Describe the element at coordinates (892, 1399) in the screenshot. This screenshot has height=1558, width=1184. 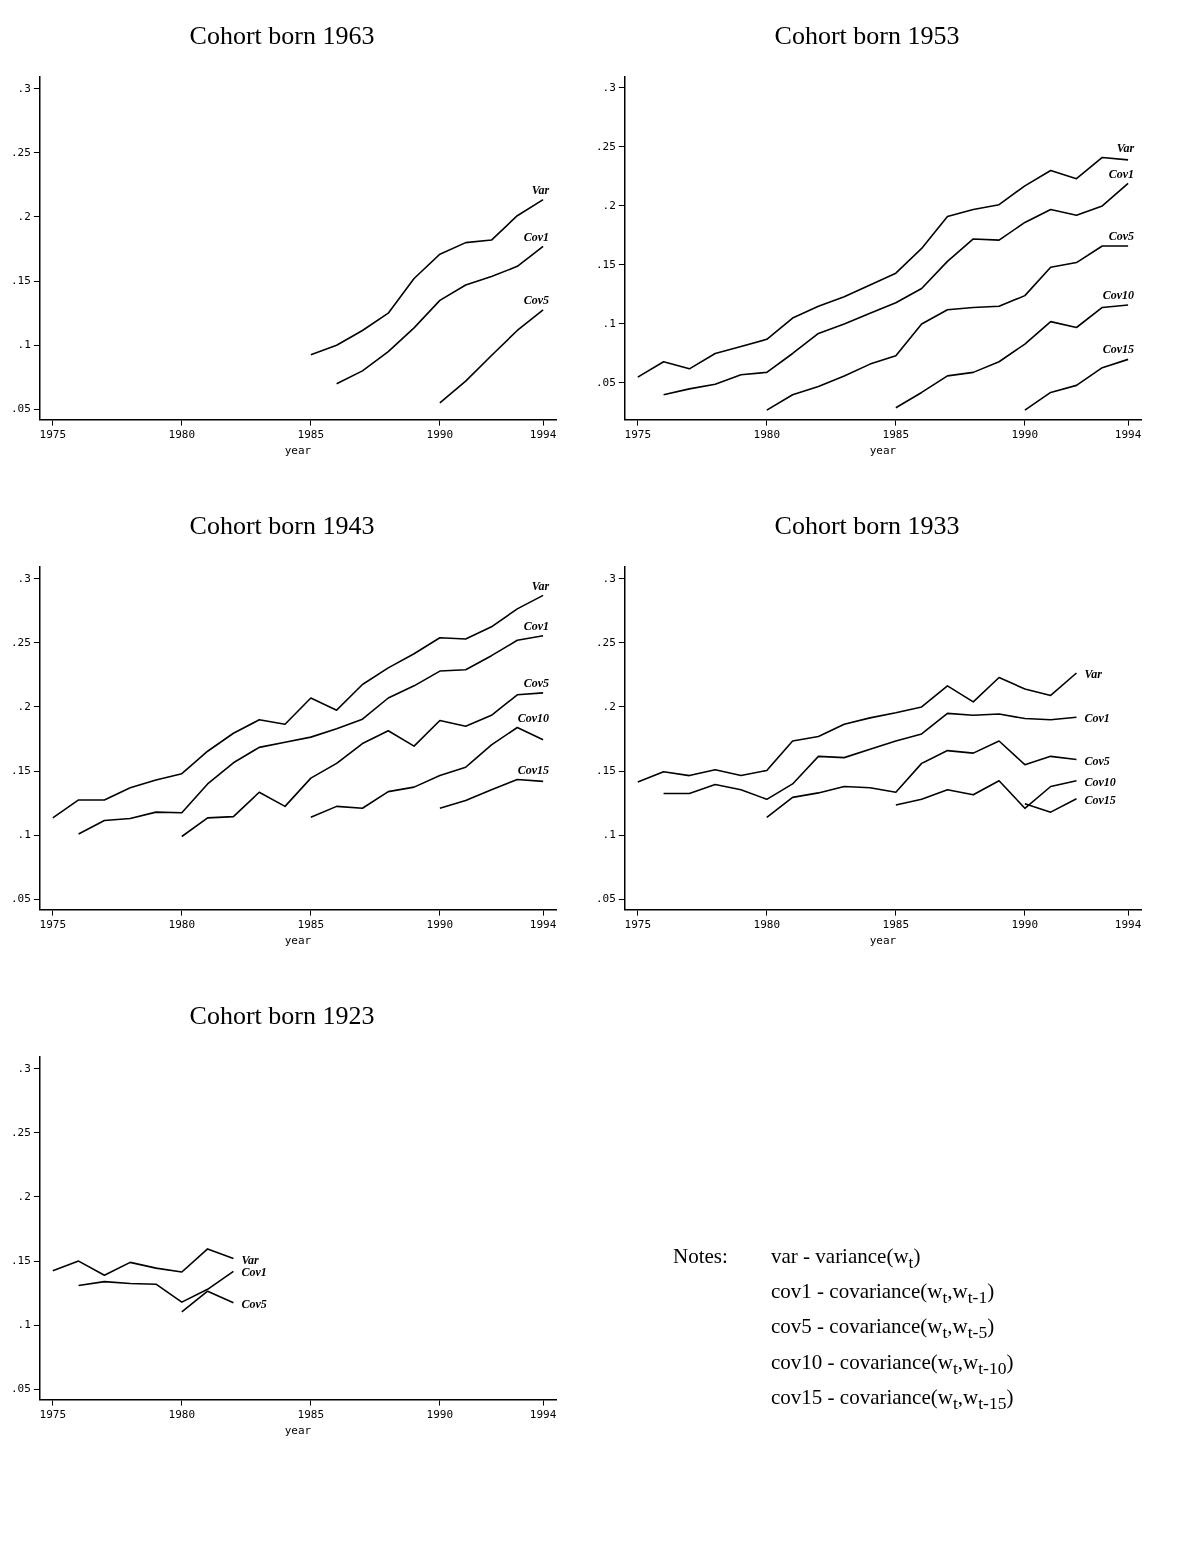
I see `text: cov15 - covariance(w$_{t}$,w$_{t-15}$)` at that location.